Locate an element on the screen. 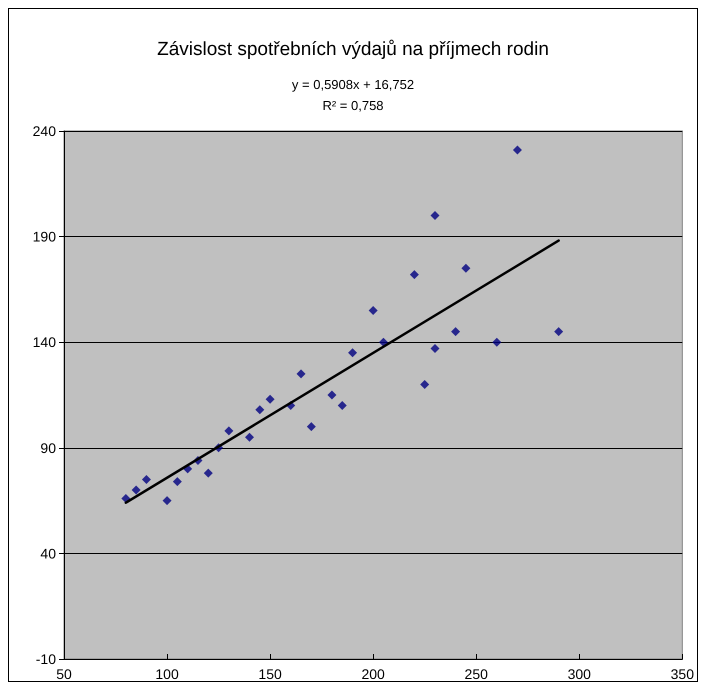 The height and width of the screenshot is (690, 706). y-tick-label: 140 is located at coordinates (44, 342).